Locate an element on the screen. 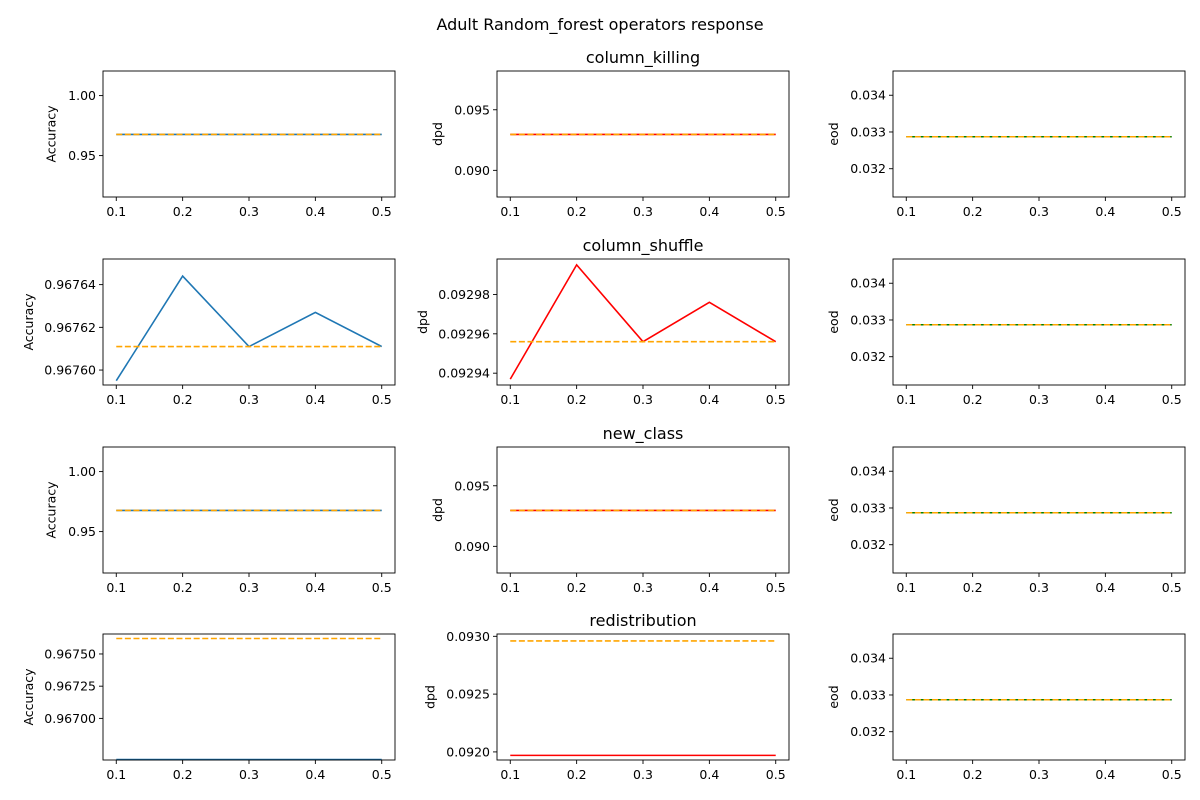 Image resolution: width=1200 pixels, height=800 pixels. y-tick-label: 0.96764 is located at coordinates (70, 284).